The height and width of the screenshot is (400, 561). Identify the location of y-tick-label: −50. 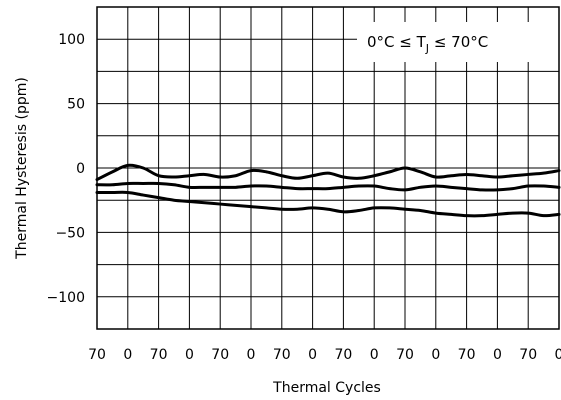
(70, 233).